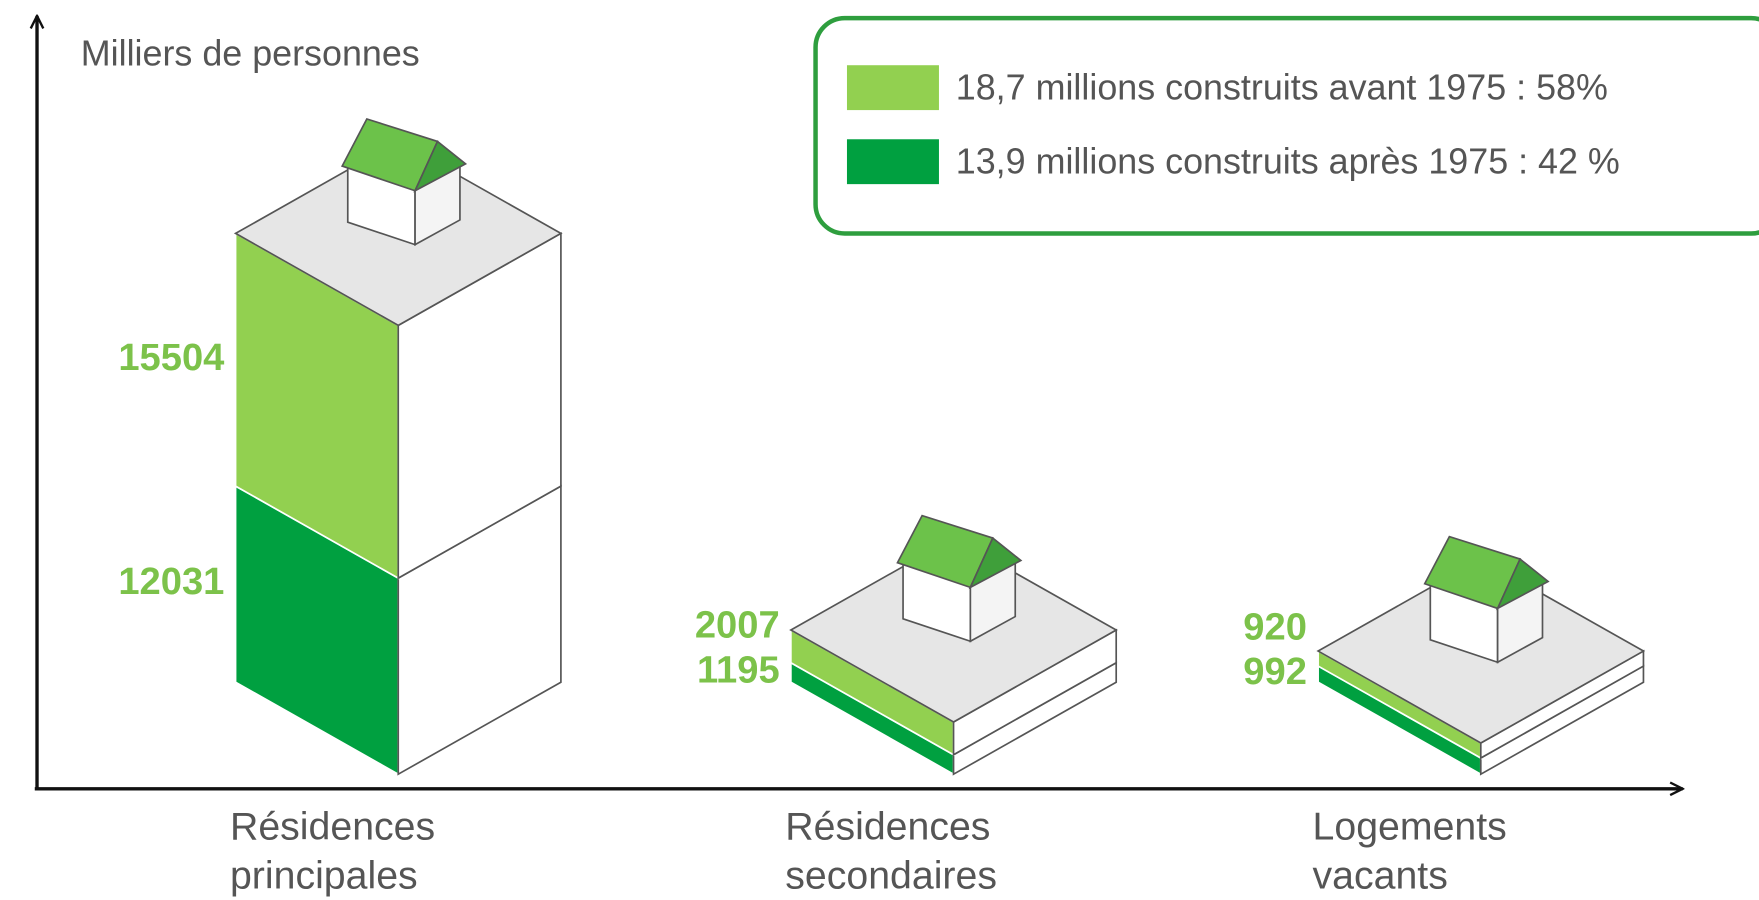 This screenshot has height=900, width=1759. What do you see at coordinates (1275, 671) in the screenshot?
I see `value-label: 992` at bounding box center [1275, 671].